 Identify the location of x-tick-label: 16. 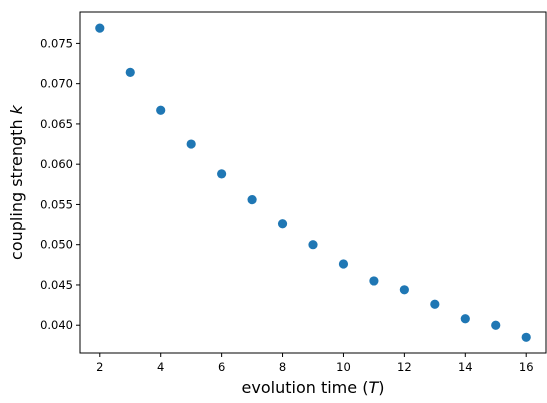
(526, 367).